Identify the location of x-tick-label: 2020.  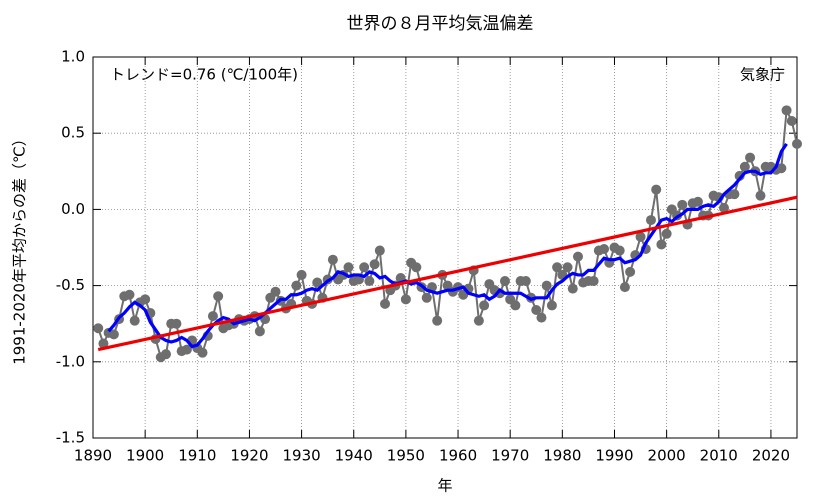
(771, 456).